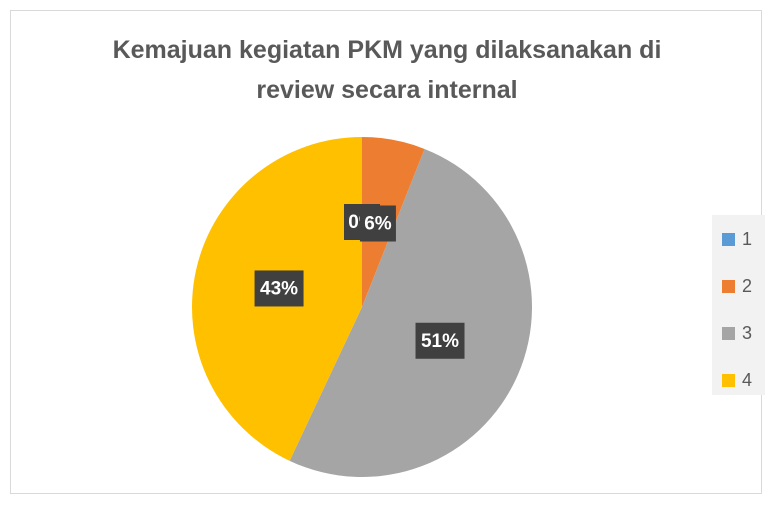  I want to click on data-label: 43%, so click(279, 288).